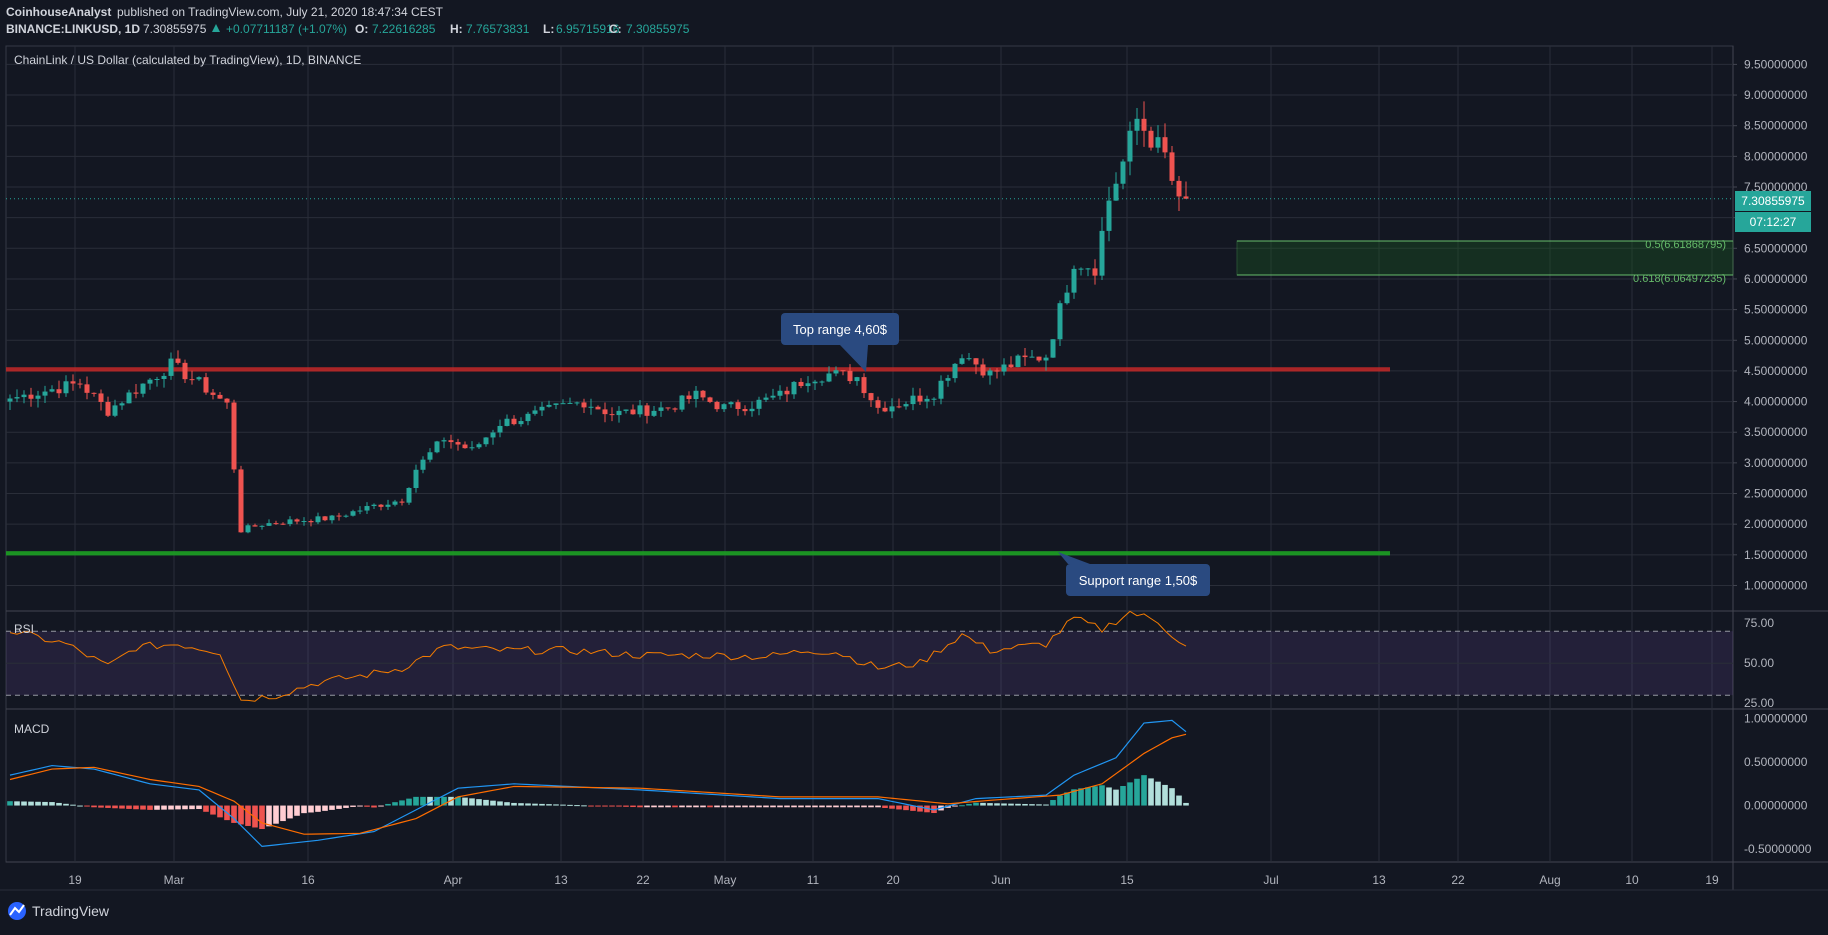 Image resolution: width=1828 pixels, height=935 pixels. Describe the element at coordinates (1776, 126) in the screenshot. I see `y-tick-label: 8.50000000` at that location.